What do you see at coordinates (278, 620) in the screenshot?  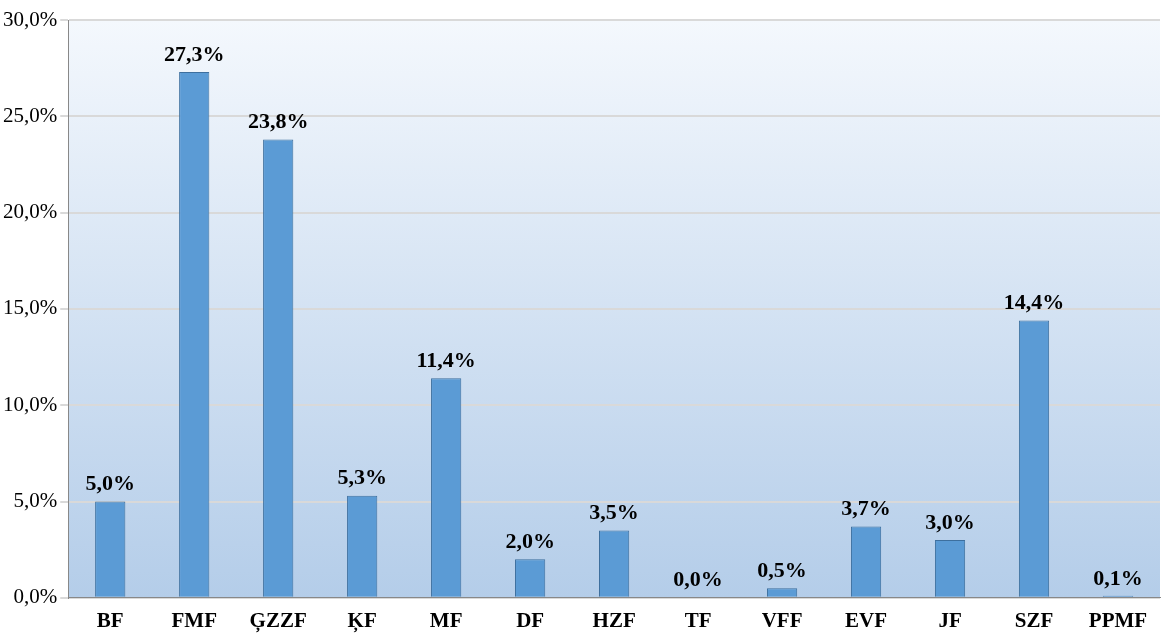 I see `x-tick-label: ĢZZF` at bounding box center [278, 620].